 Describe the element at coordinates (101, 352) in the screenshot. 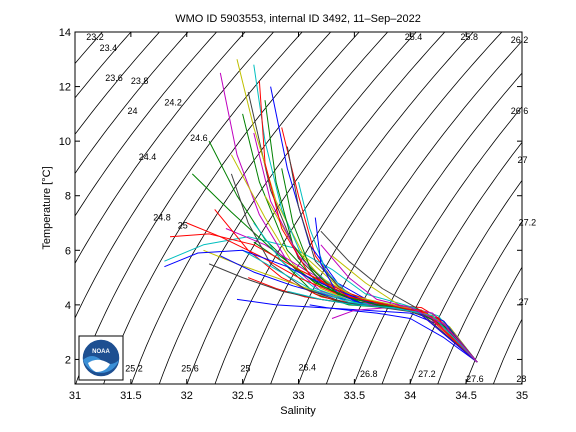

I see `svg-text: NOAA` at that location.